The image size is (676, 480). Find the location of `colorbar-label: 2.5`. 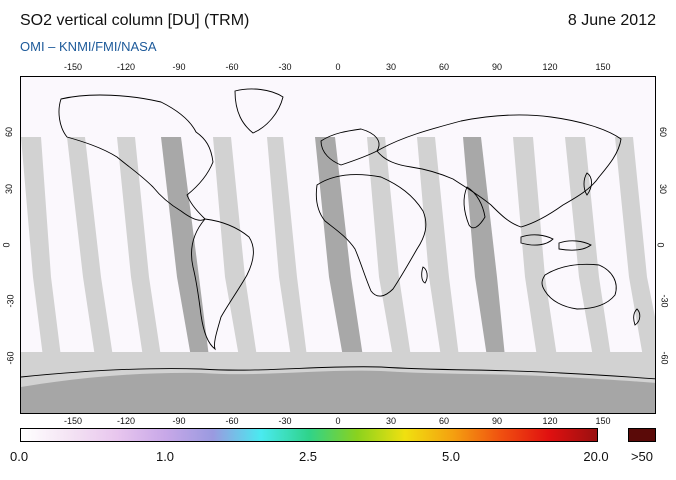

colorbar-label: 2.5 is located at coordinates (308, 456).